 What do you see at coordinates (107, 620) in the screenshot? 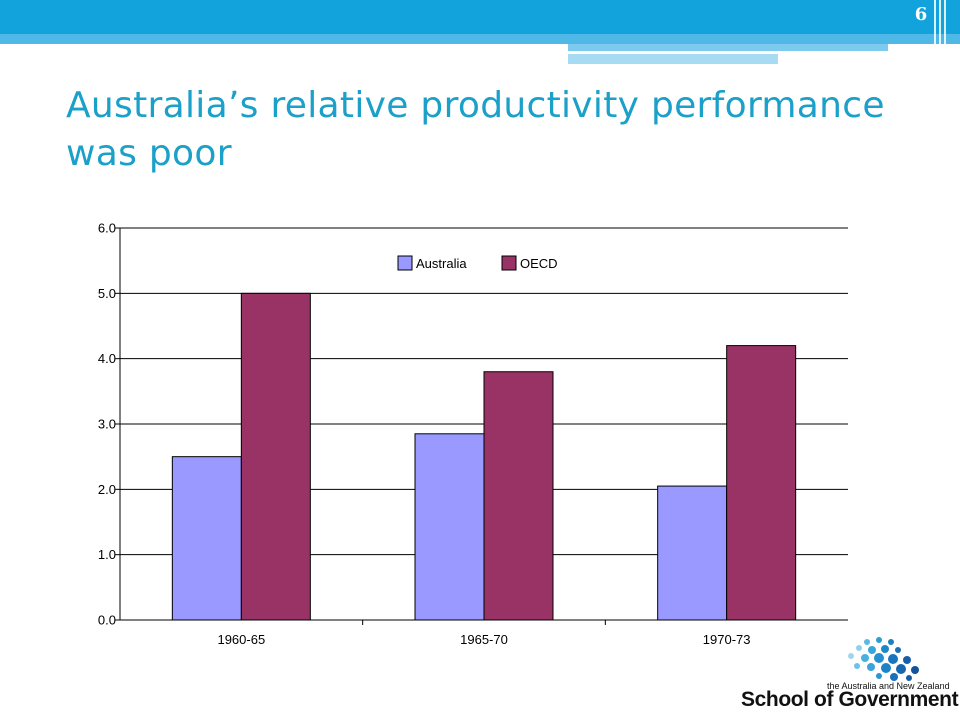
I see `y-tick-label: 0.0` at bounding box center [107, 620].